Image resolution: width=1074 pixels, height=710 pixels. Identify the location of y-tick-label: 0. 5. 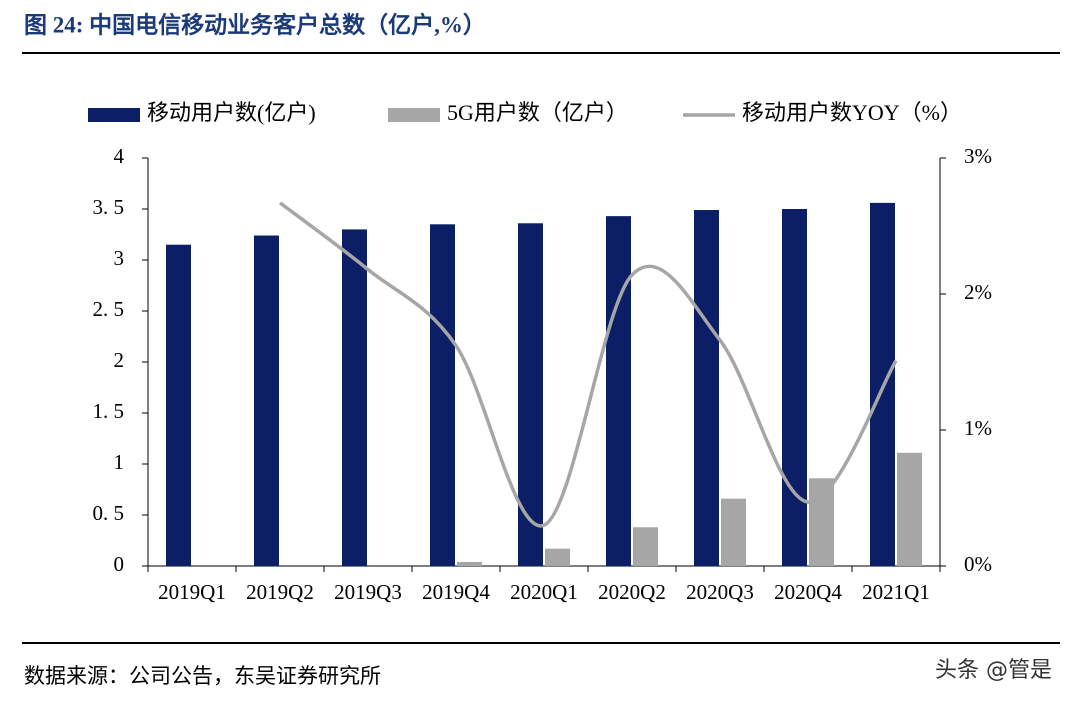
(109, 513).